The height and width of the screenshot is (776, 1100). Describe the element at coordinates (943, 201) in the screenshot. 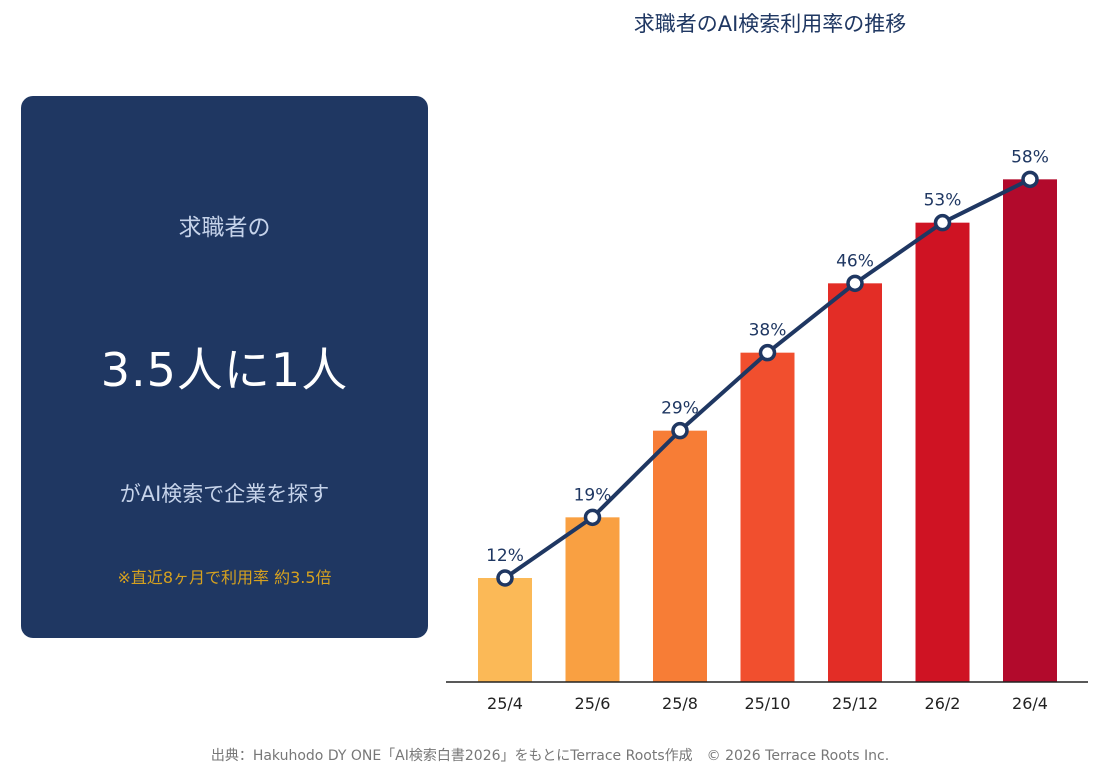

I see `data-label: 53%` at that location.